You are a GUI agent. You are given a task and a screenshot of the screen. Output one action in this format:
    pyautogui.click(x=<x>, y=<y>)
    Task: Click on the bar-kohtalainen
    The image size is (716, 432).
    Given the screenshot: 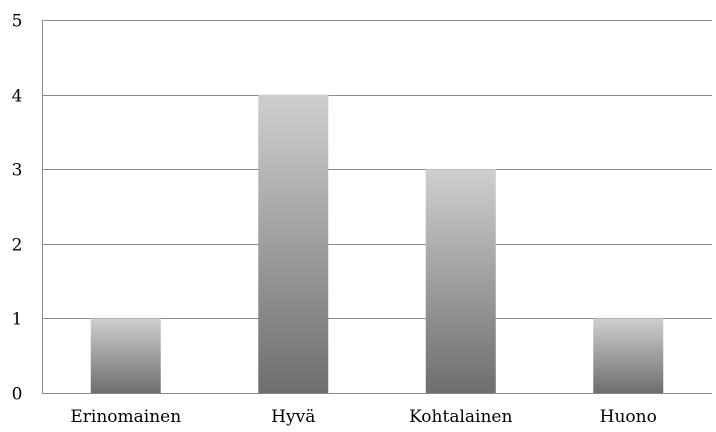 What is the action you would take?
    pyautogui.click(x=460, y=281)
    